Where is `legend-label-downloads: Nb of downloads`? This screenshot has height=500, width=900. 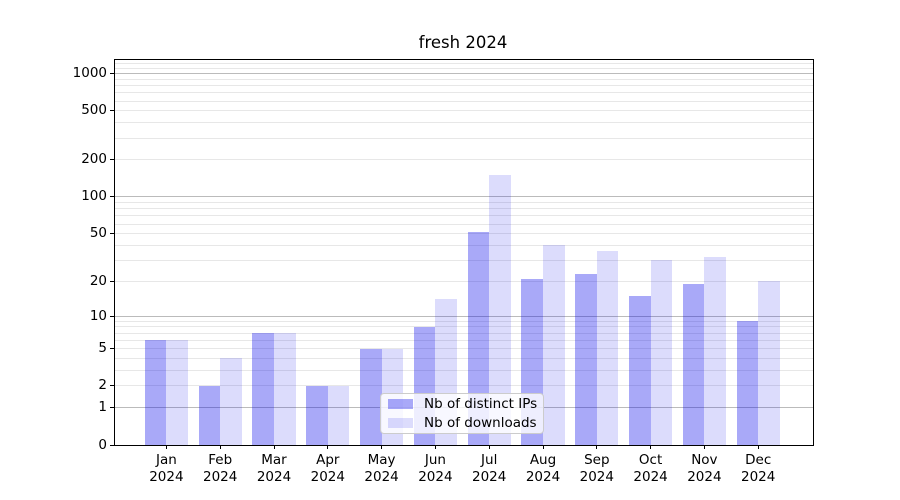 legend-label-downloads: Nb of downloads is located at coordinates (480, 422).